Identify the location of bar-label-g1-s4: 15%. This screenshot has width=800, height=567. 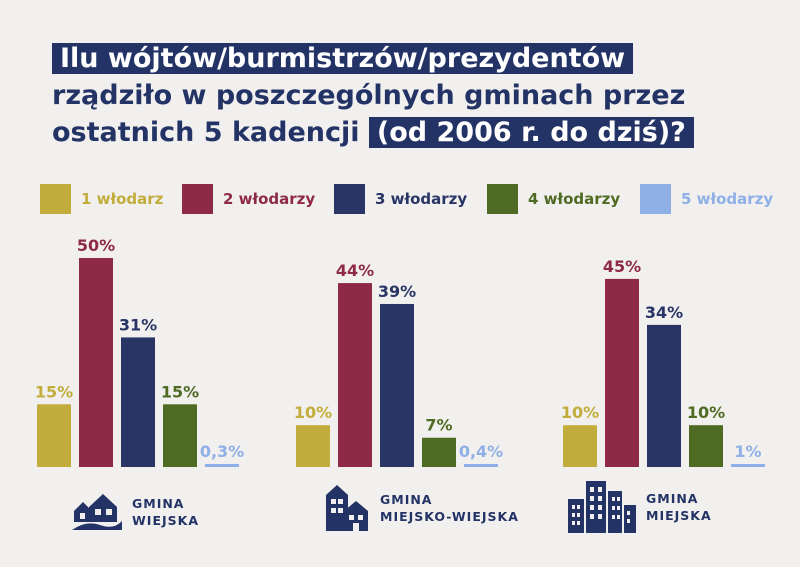
(180, 391).